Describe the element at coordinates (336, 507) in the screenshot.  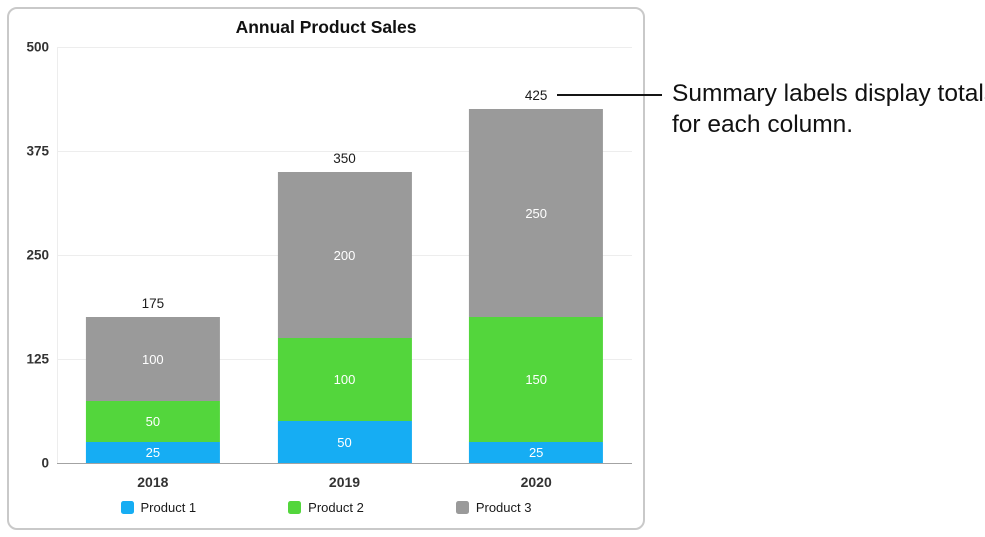
I see `legend-label: Product 2` at that location.